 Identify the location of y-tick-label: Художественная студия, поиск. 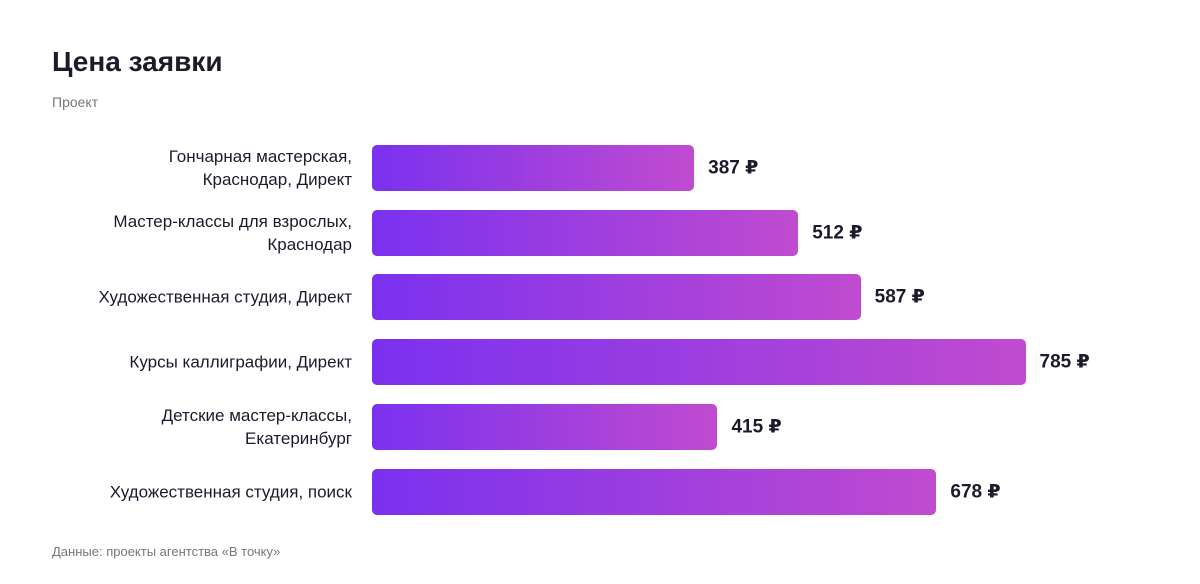
(230, 491).